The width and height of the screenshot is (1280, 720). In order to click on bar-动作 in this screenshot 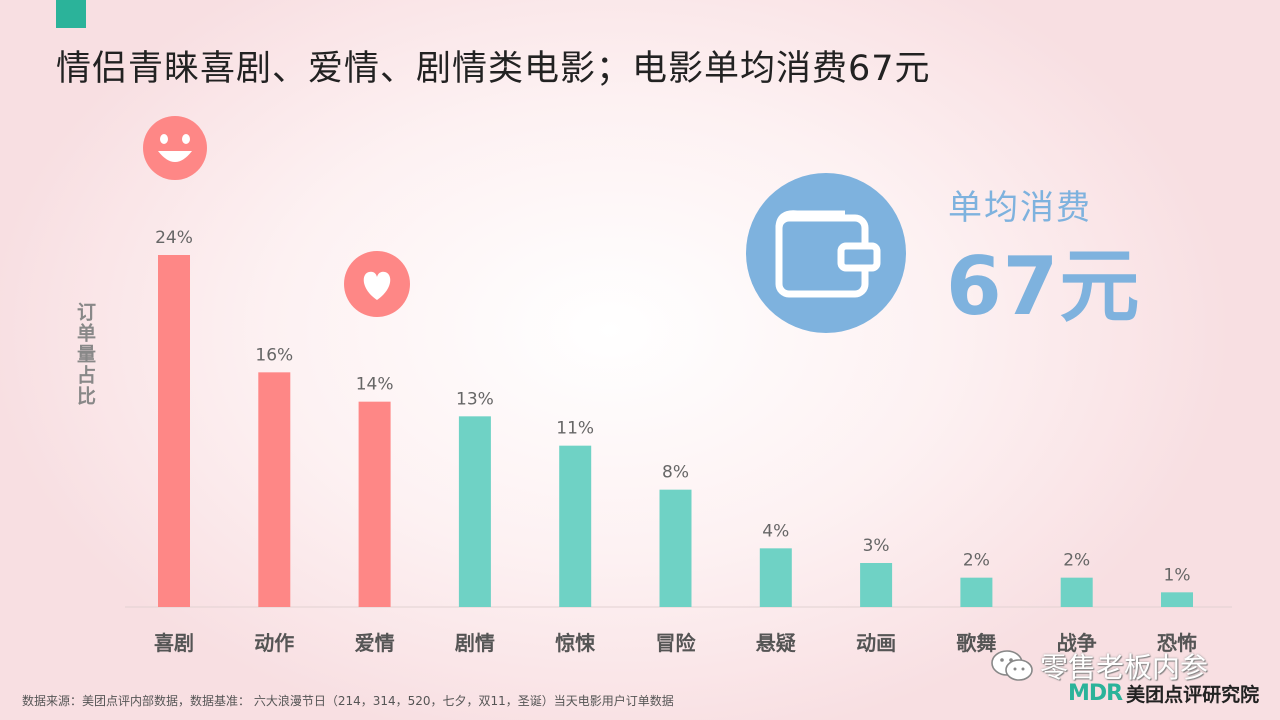, I will do `click(274, 489)`.